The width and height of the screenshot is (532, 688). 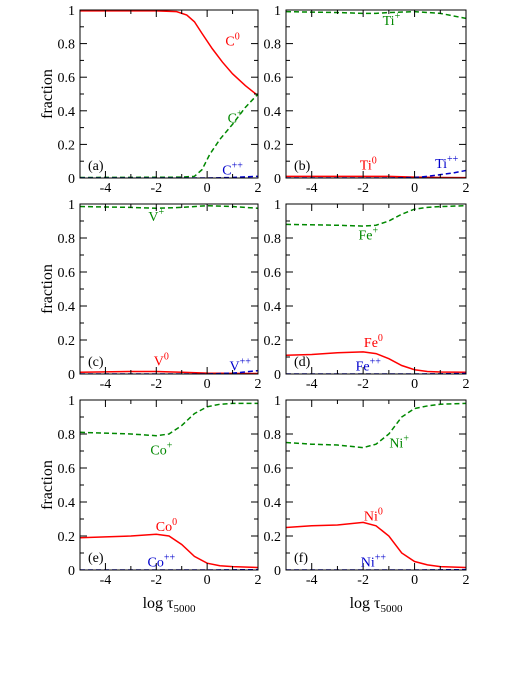 What do you see at coordinates (302, 362) in the screenshot?
I see `panel-tag: (d)` at bounding box center [302, 362].